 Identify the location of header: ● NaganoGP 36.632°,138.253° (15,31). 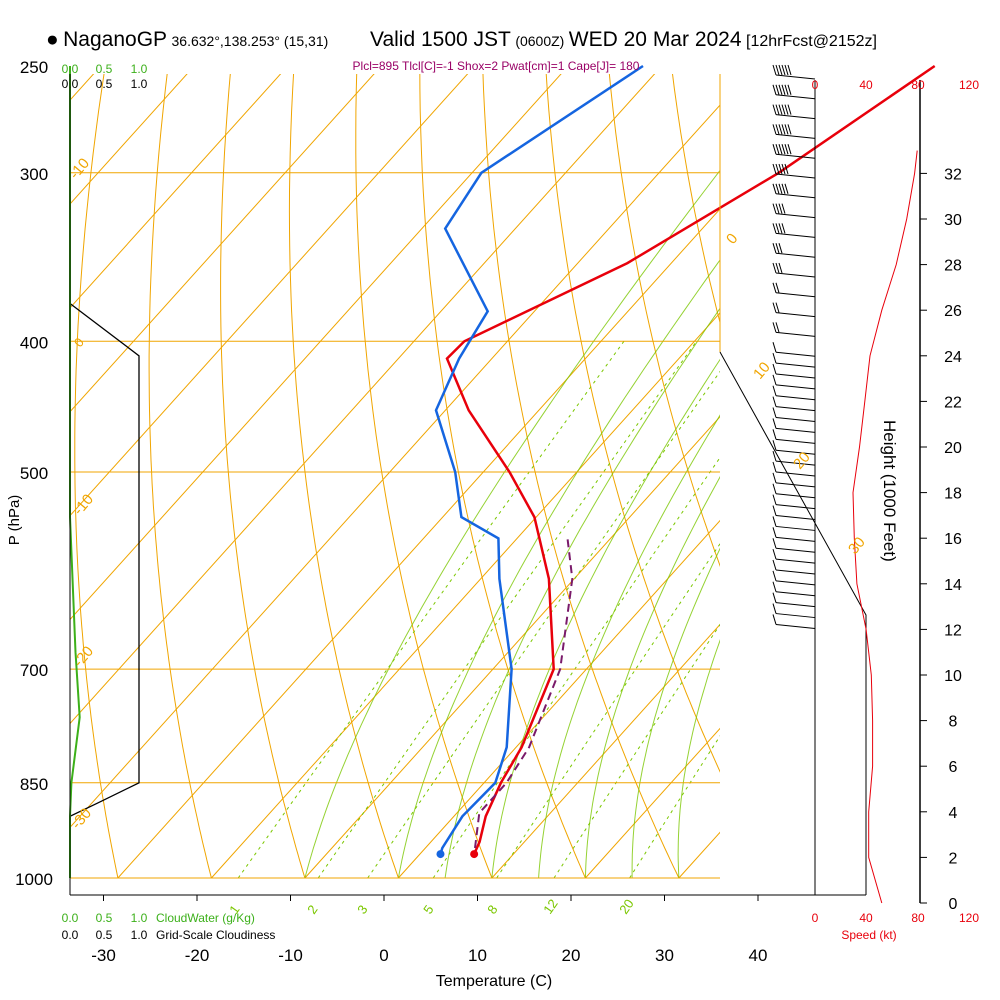
(187, 40).